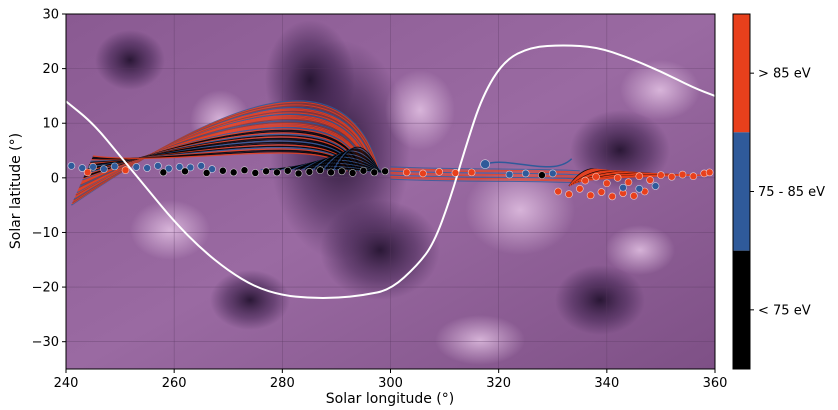 The image size is (838, 410). Describe the element at coordinates (16, 191) in the screenshot. I see `y-axis-title: Solar latitude (°)` at that location.